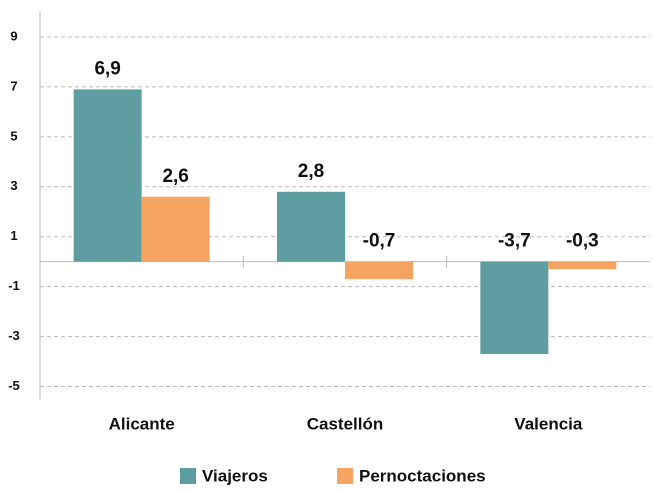  I want to click on value-label: -0,3, so click(582, 241).